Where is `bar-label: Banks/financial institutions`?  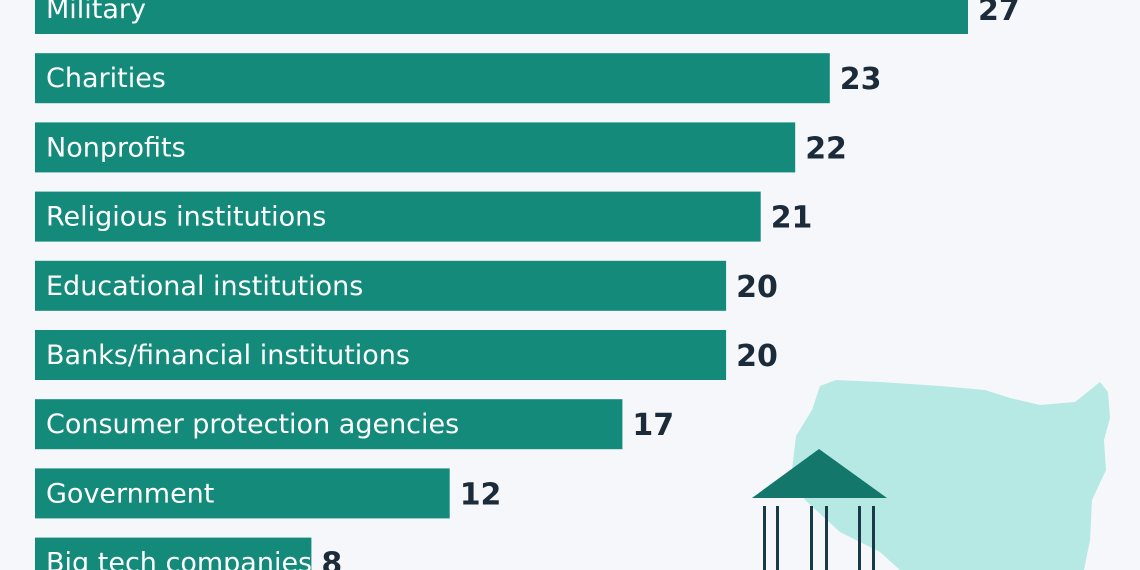
bar-label: Banks/financial institutions is located at coordinates (228, 355).